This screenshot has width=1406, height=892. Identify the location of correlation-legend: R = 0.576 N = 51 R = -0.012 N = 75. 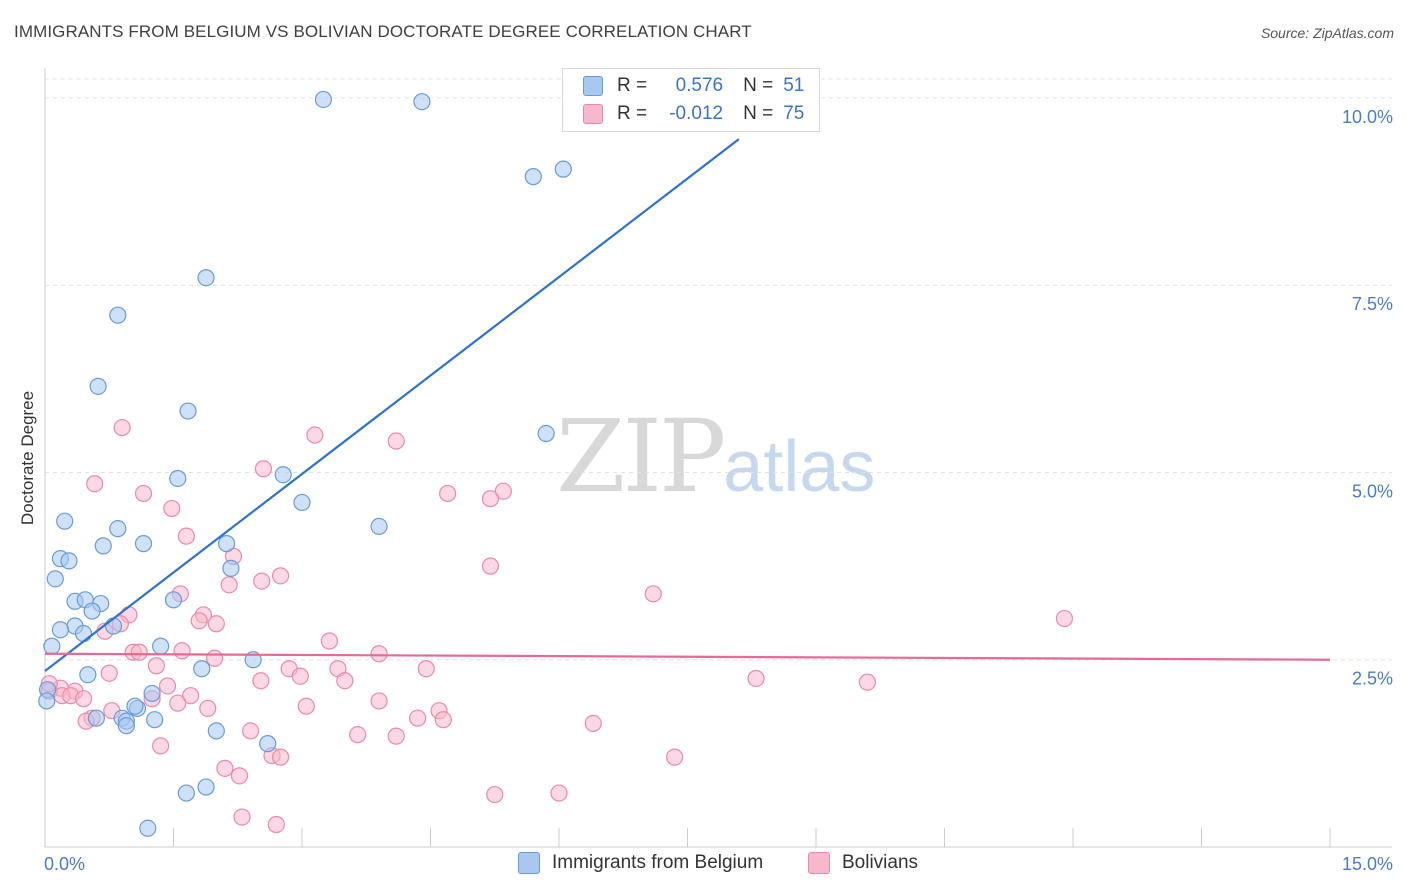
(691, 100).